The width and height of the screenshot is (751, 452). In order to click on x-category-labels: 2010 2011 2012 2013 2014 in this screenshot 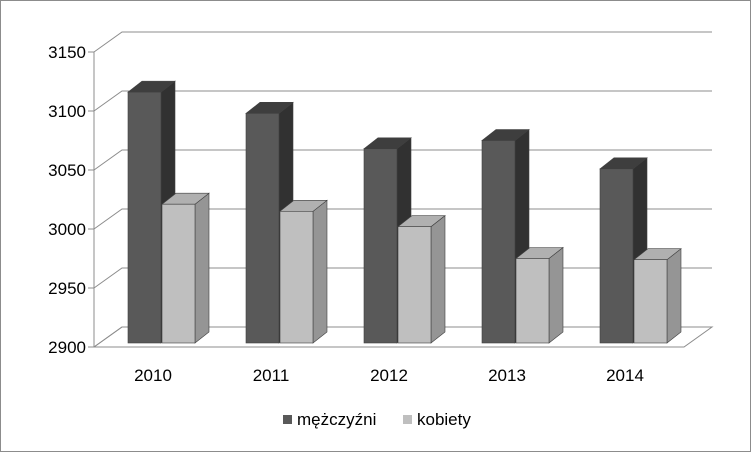, I will do `click(389, 375)`.